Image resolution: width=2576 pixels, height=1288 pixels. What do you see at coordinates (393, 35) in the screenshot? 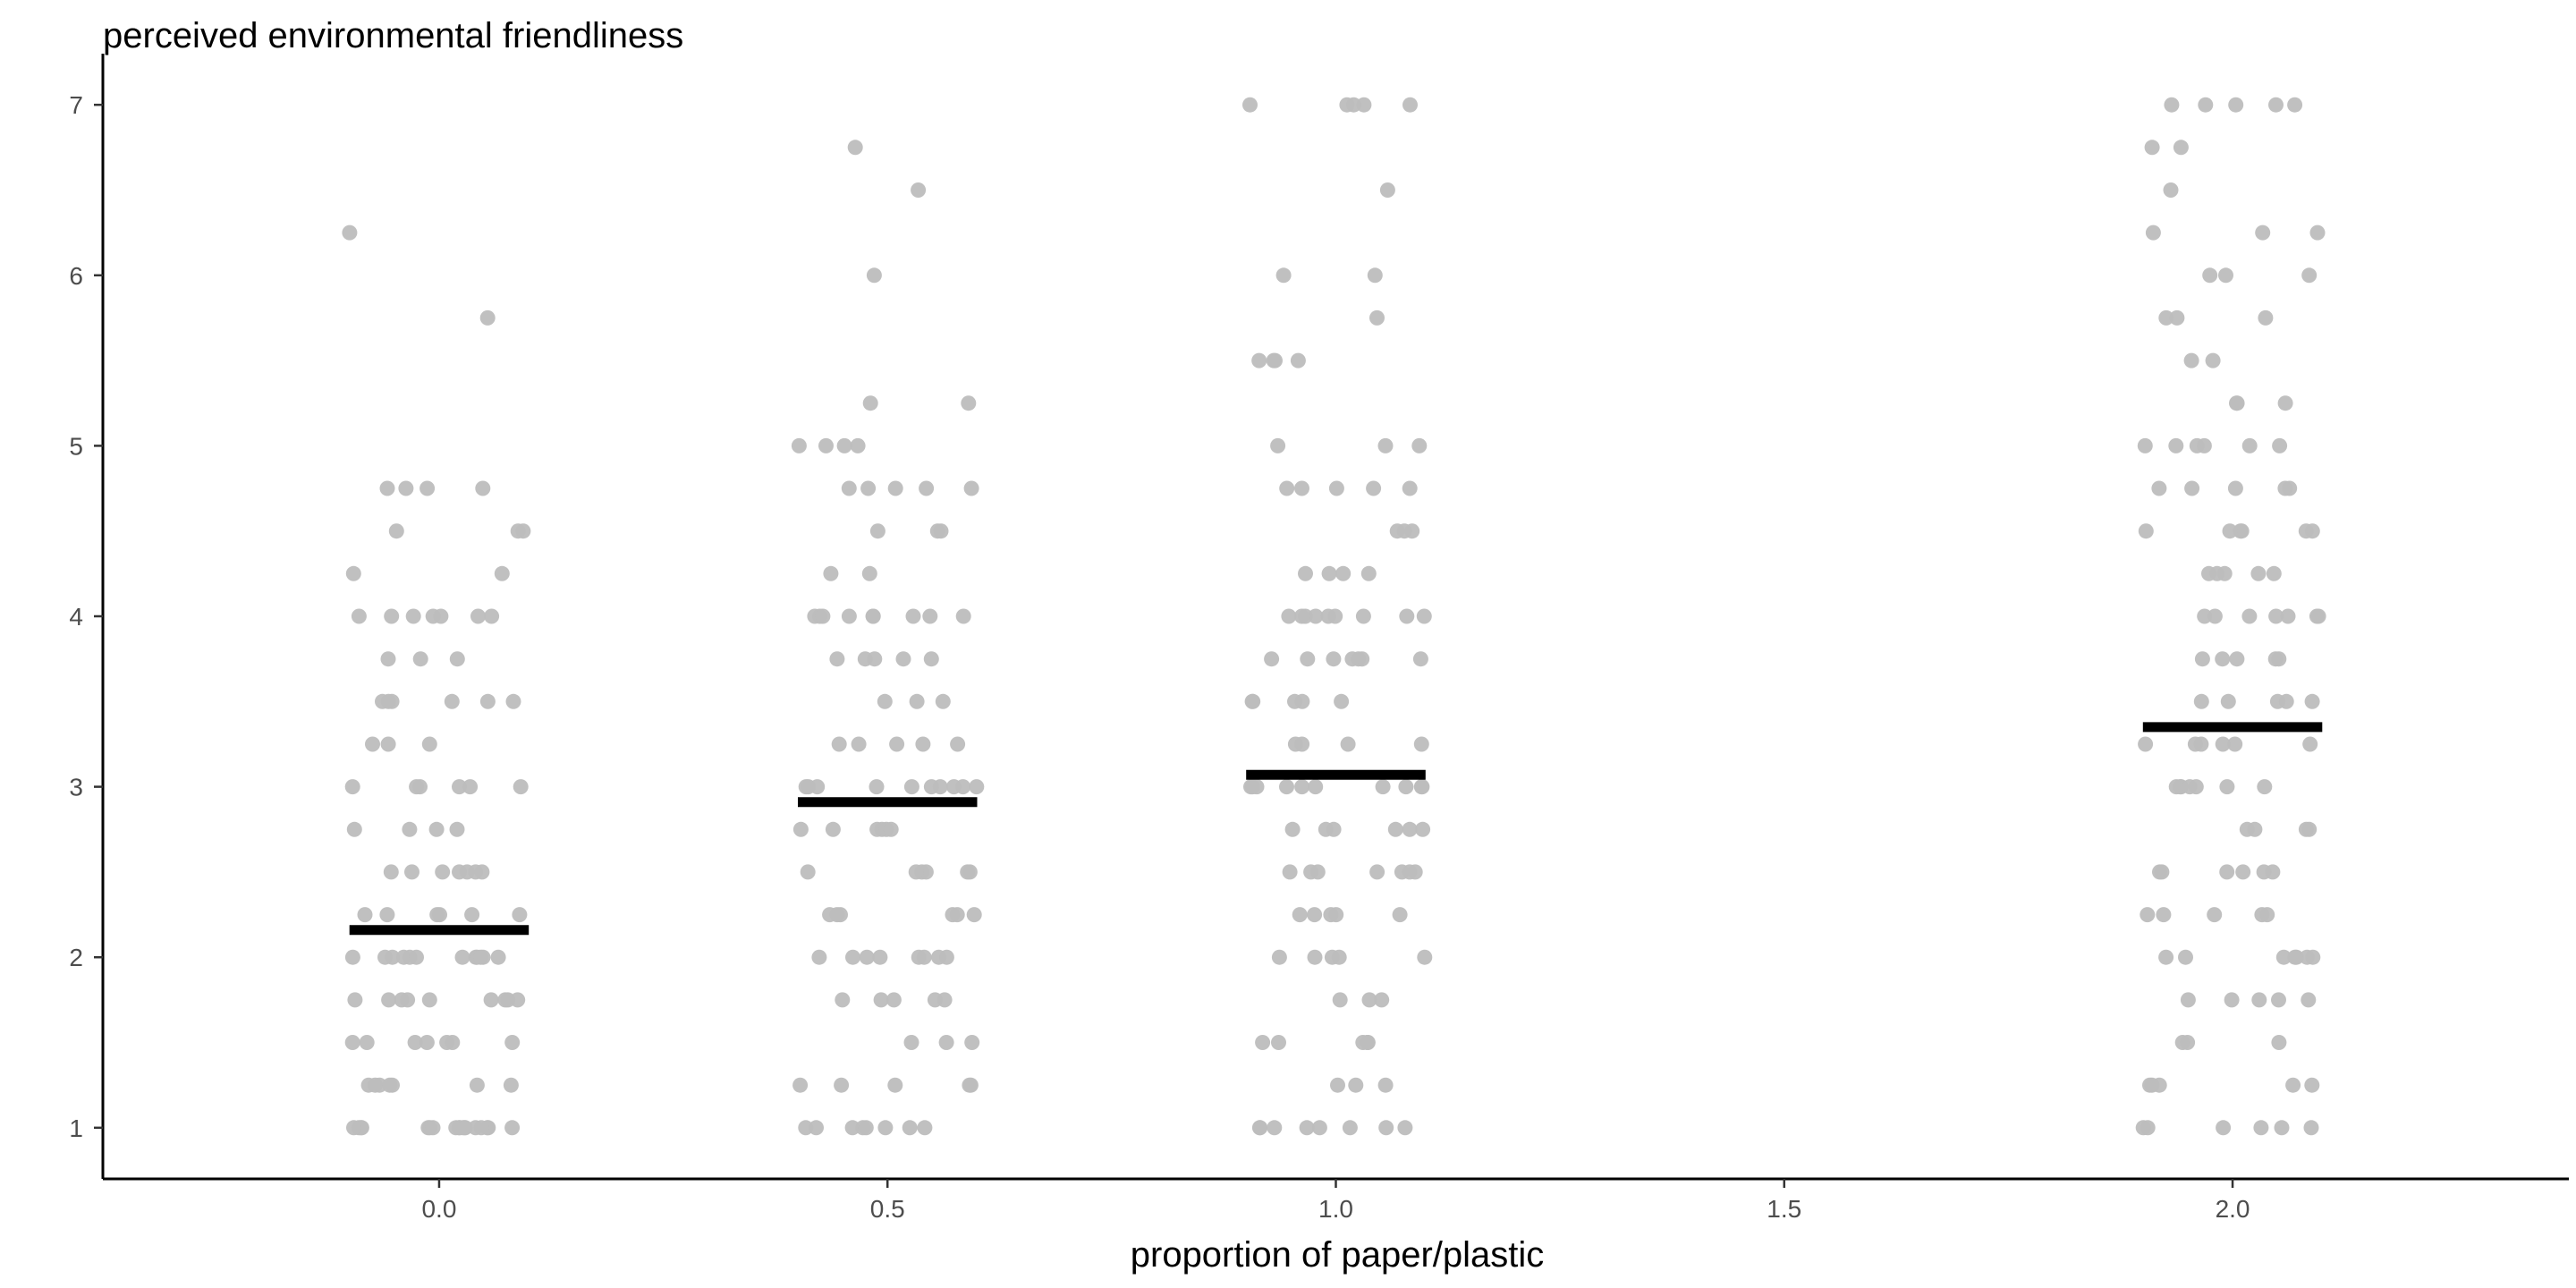
I see `y-axis-title: perceived environmental friendliness` at bounding box center [393, 35].